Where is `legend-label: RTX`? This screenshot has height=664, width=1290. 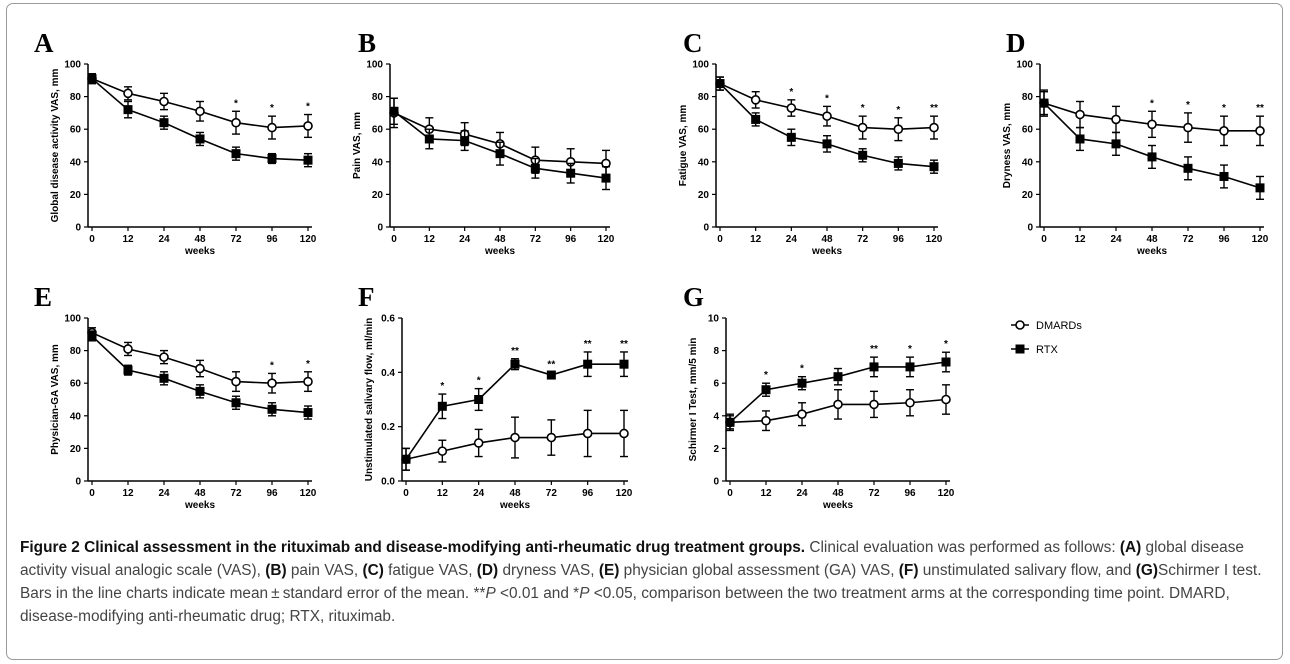
legend-label: RTX is located at coordinates (1047, 350).